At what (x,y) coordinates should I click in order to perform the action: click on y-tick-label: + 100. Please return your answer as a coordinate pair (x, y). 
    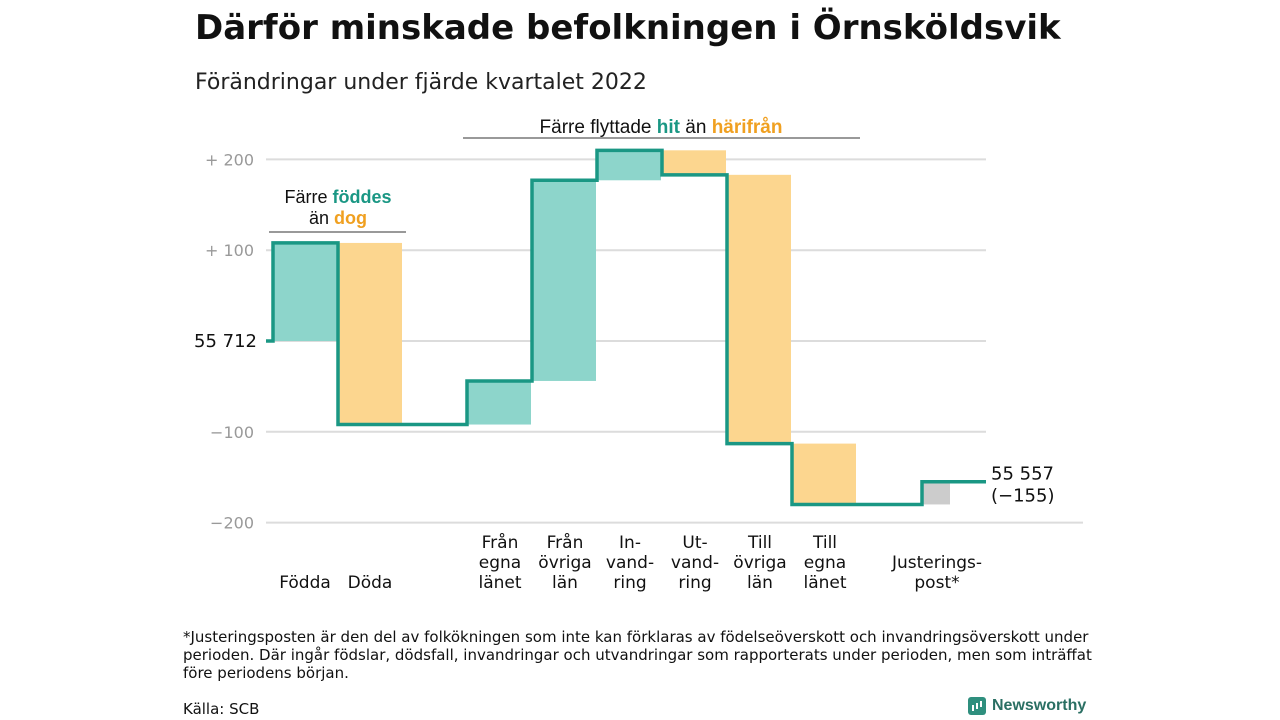
    Looking at the image, I should click on (229, 250).